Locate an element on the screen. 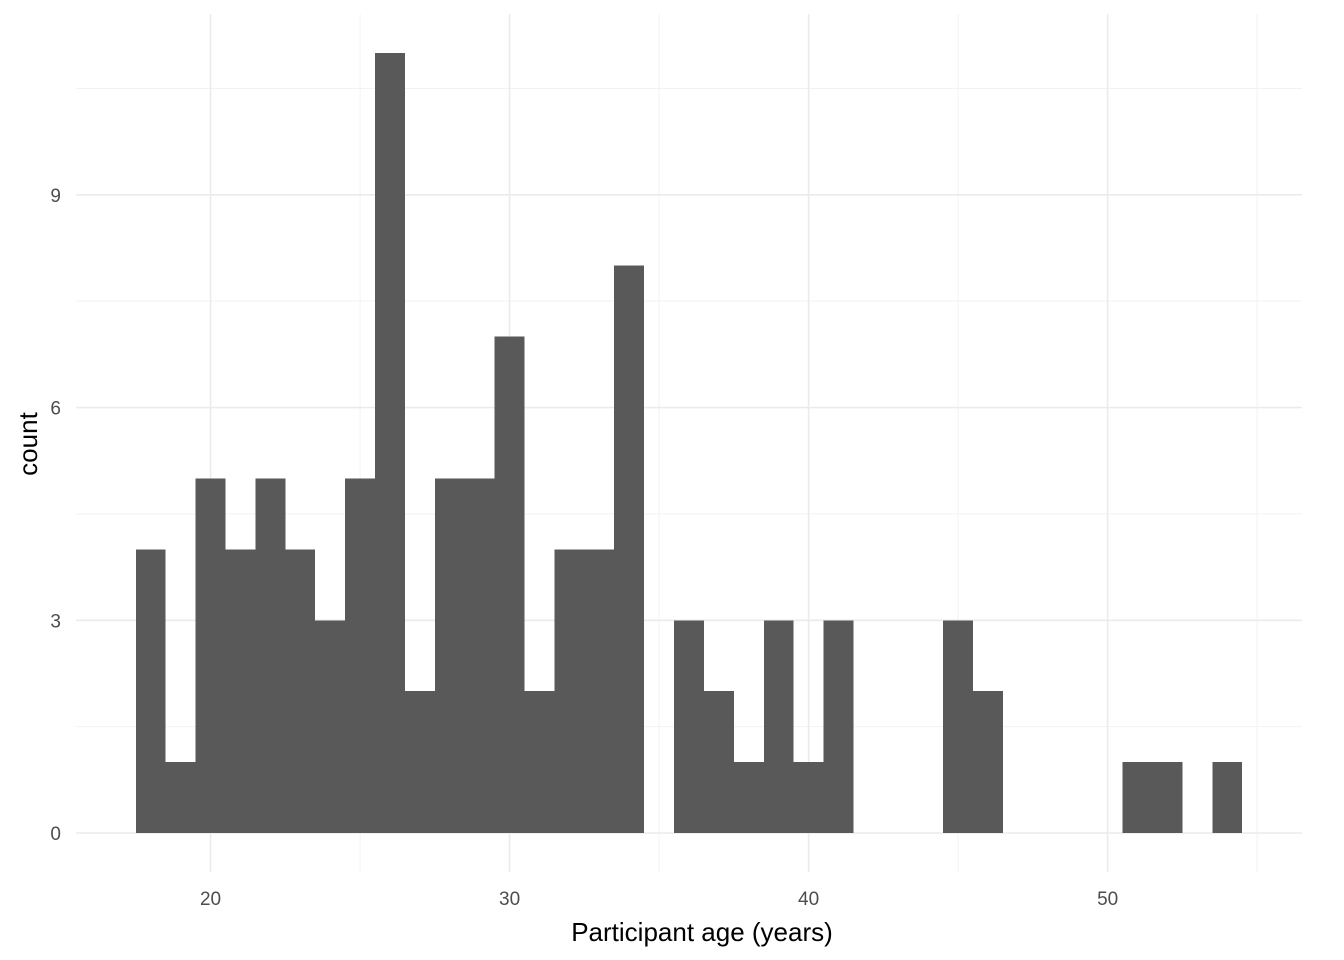 This screenshot has height=960, width=1344. x-tick-label: 30 is located at coordinates (509, 899).